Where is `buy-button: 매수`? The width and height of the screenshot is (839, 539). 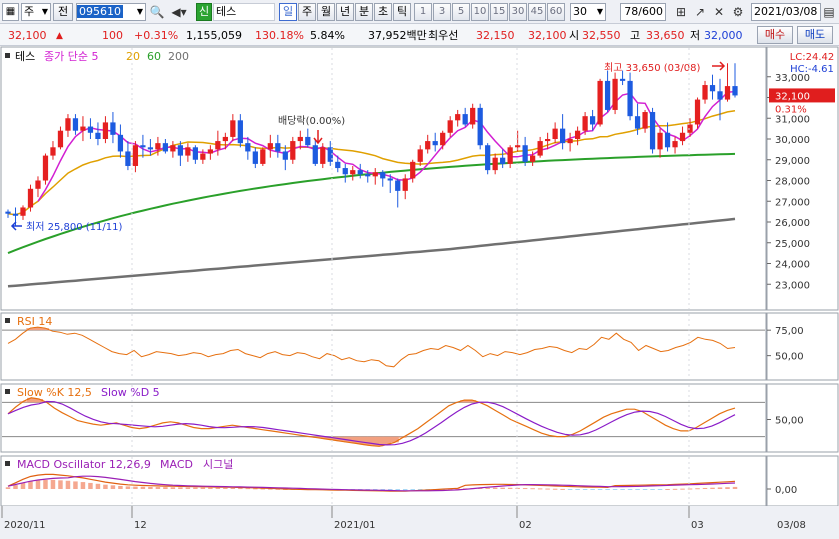 buy-button: 매수 is located at coordinates (775, 35).